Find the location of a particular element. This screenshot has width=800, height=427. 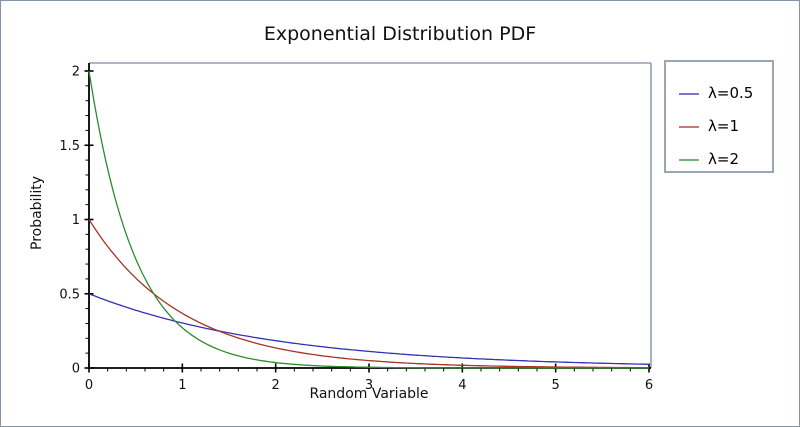

curve-lambda-0.5 is located at coordinates (369, 329).